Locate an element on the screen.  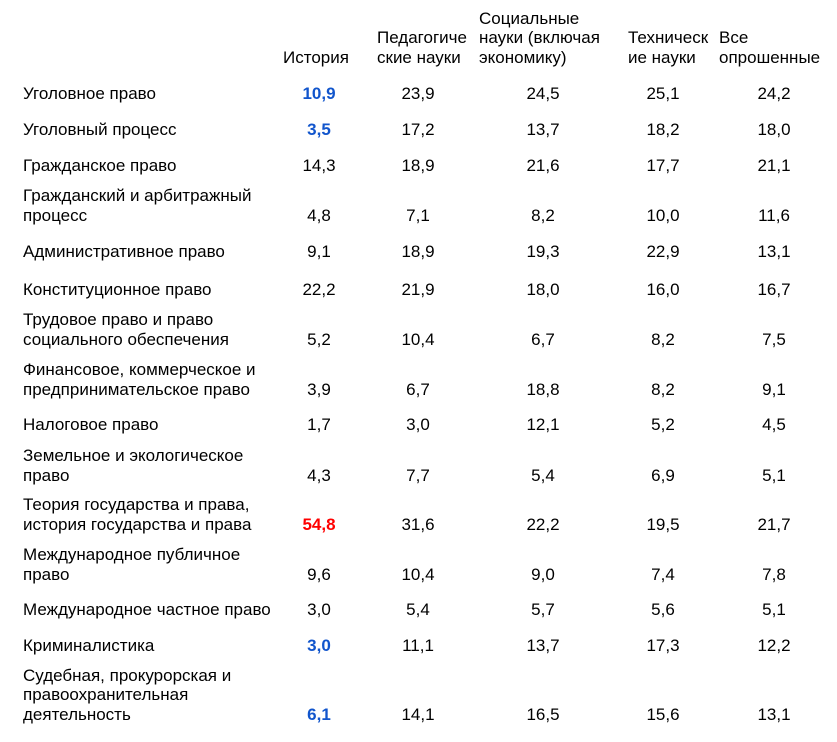
cell-value: 11,6 is located at coordinates (774, 215).